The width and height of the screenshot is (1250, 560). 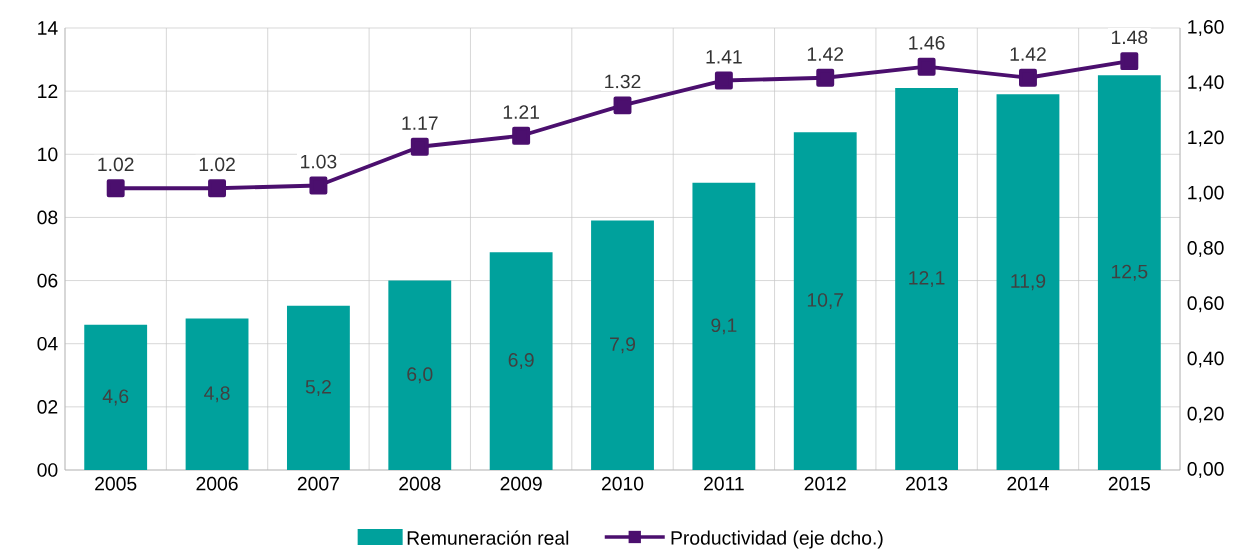 I want to click on legend-label: Productividad (eje dcho.), so click(x=777, y=539).